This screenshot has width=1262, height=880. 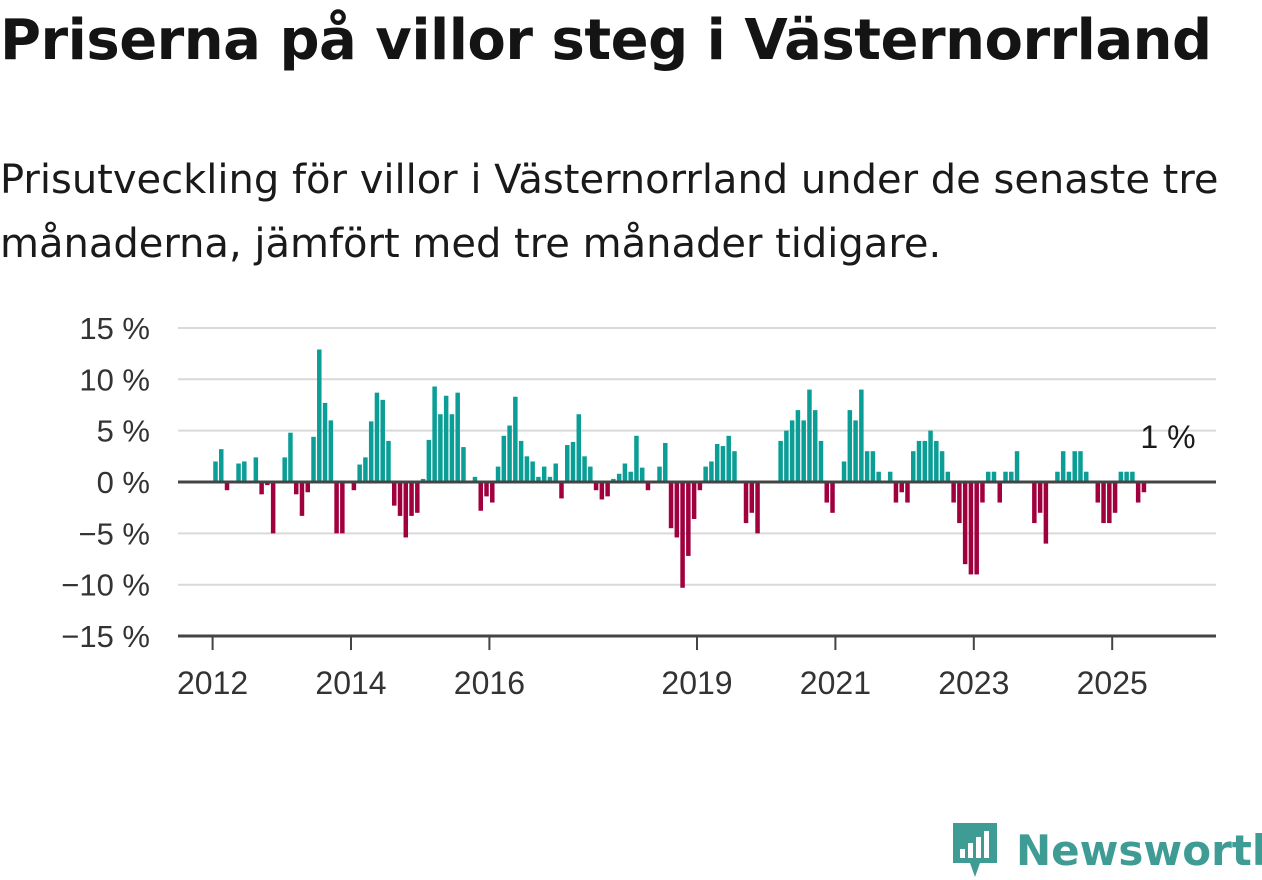 I want to click on x-tick-label: 2014, so click(x=350, y=682).